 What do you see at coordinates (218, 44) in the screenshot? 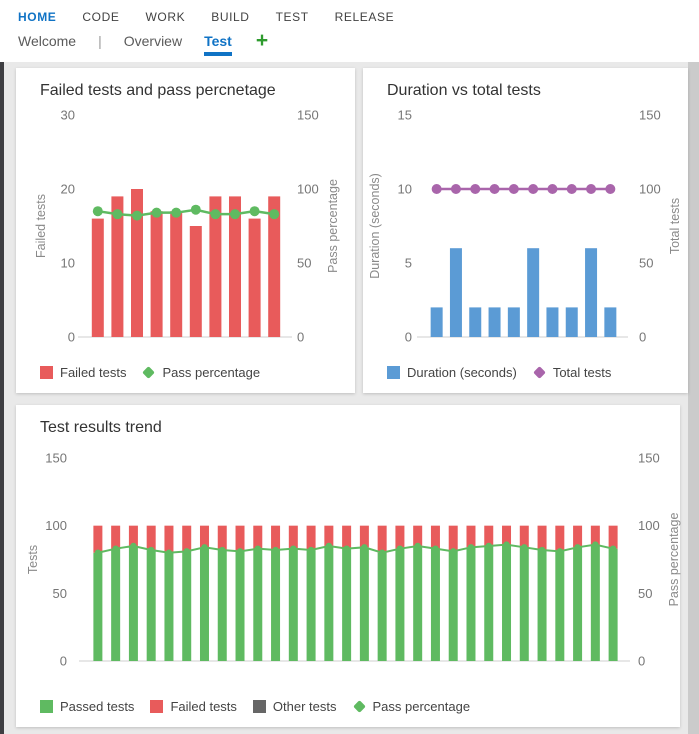
I see `tab-test: Test` at bounding box center [218, 44].